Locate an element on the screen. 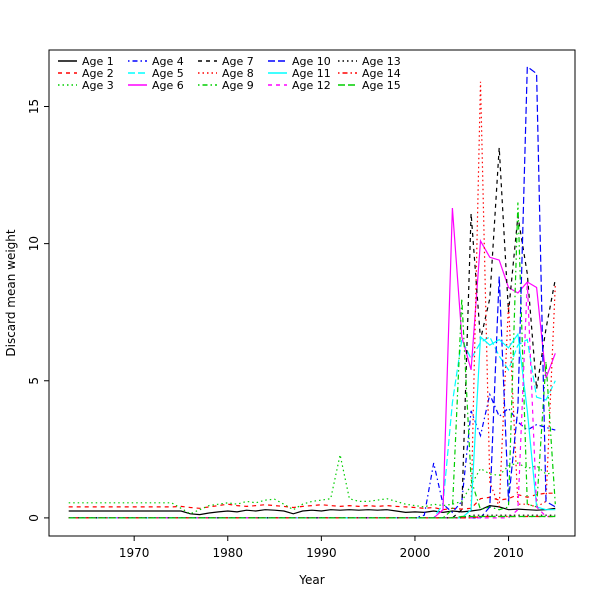 The width and height of the screenshot is (600, 600). legend-label: Age 6 is located at coordinates (168, 85).